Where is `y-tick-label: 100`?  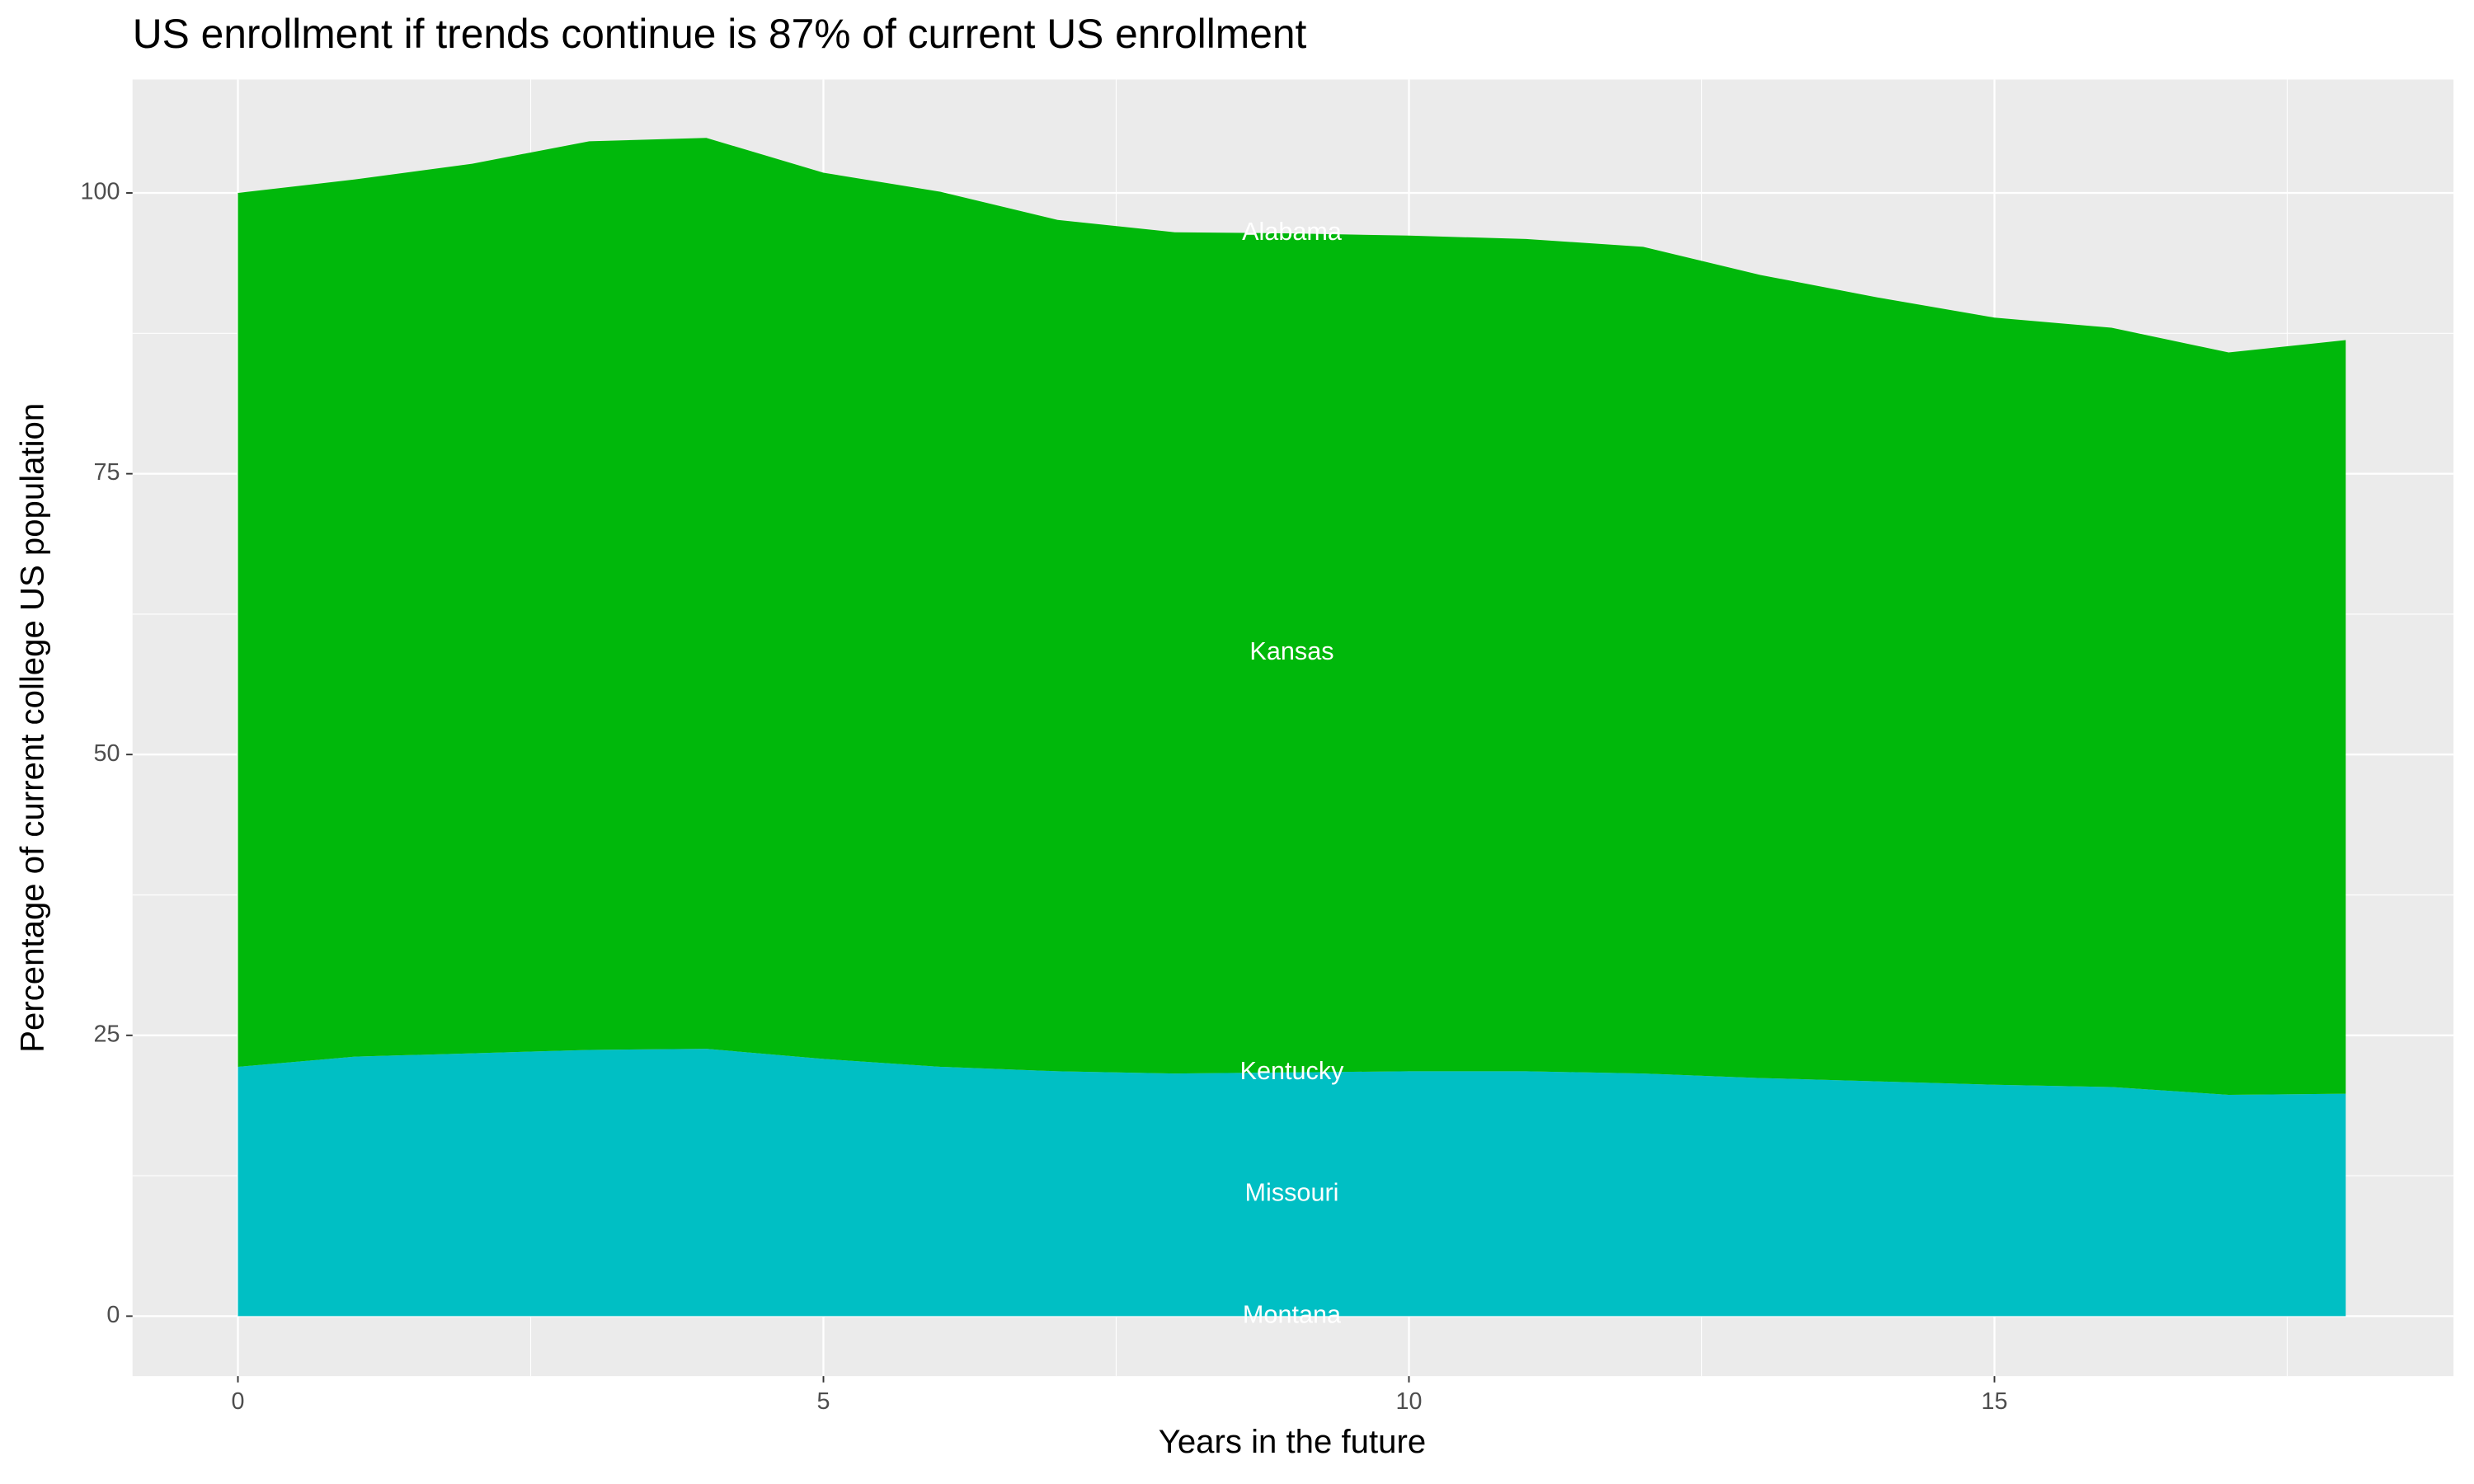
y-tick-label: 100 is located at coordinates (100, 192).